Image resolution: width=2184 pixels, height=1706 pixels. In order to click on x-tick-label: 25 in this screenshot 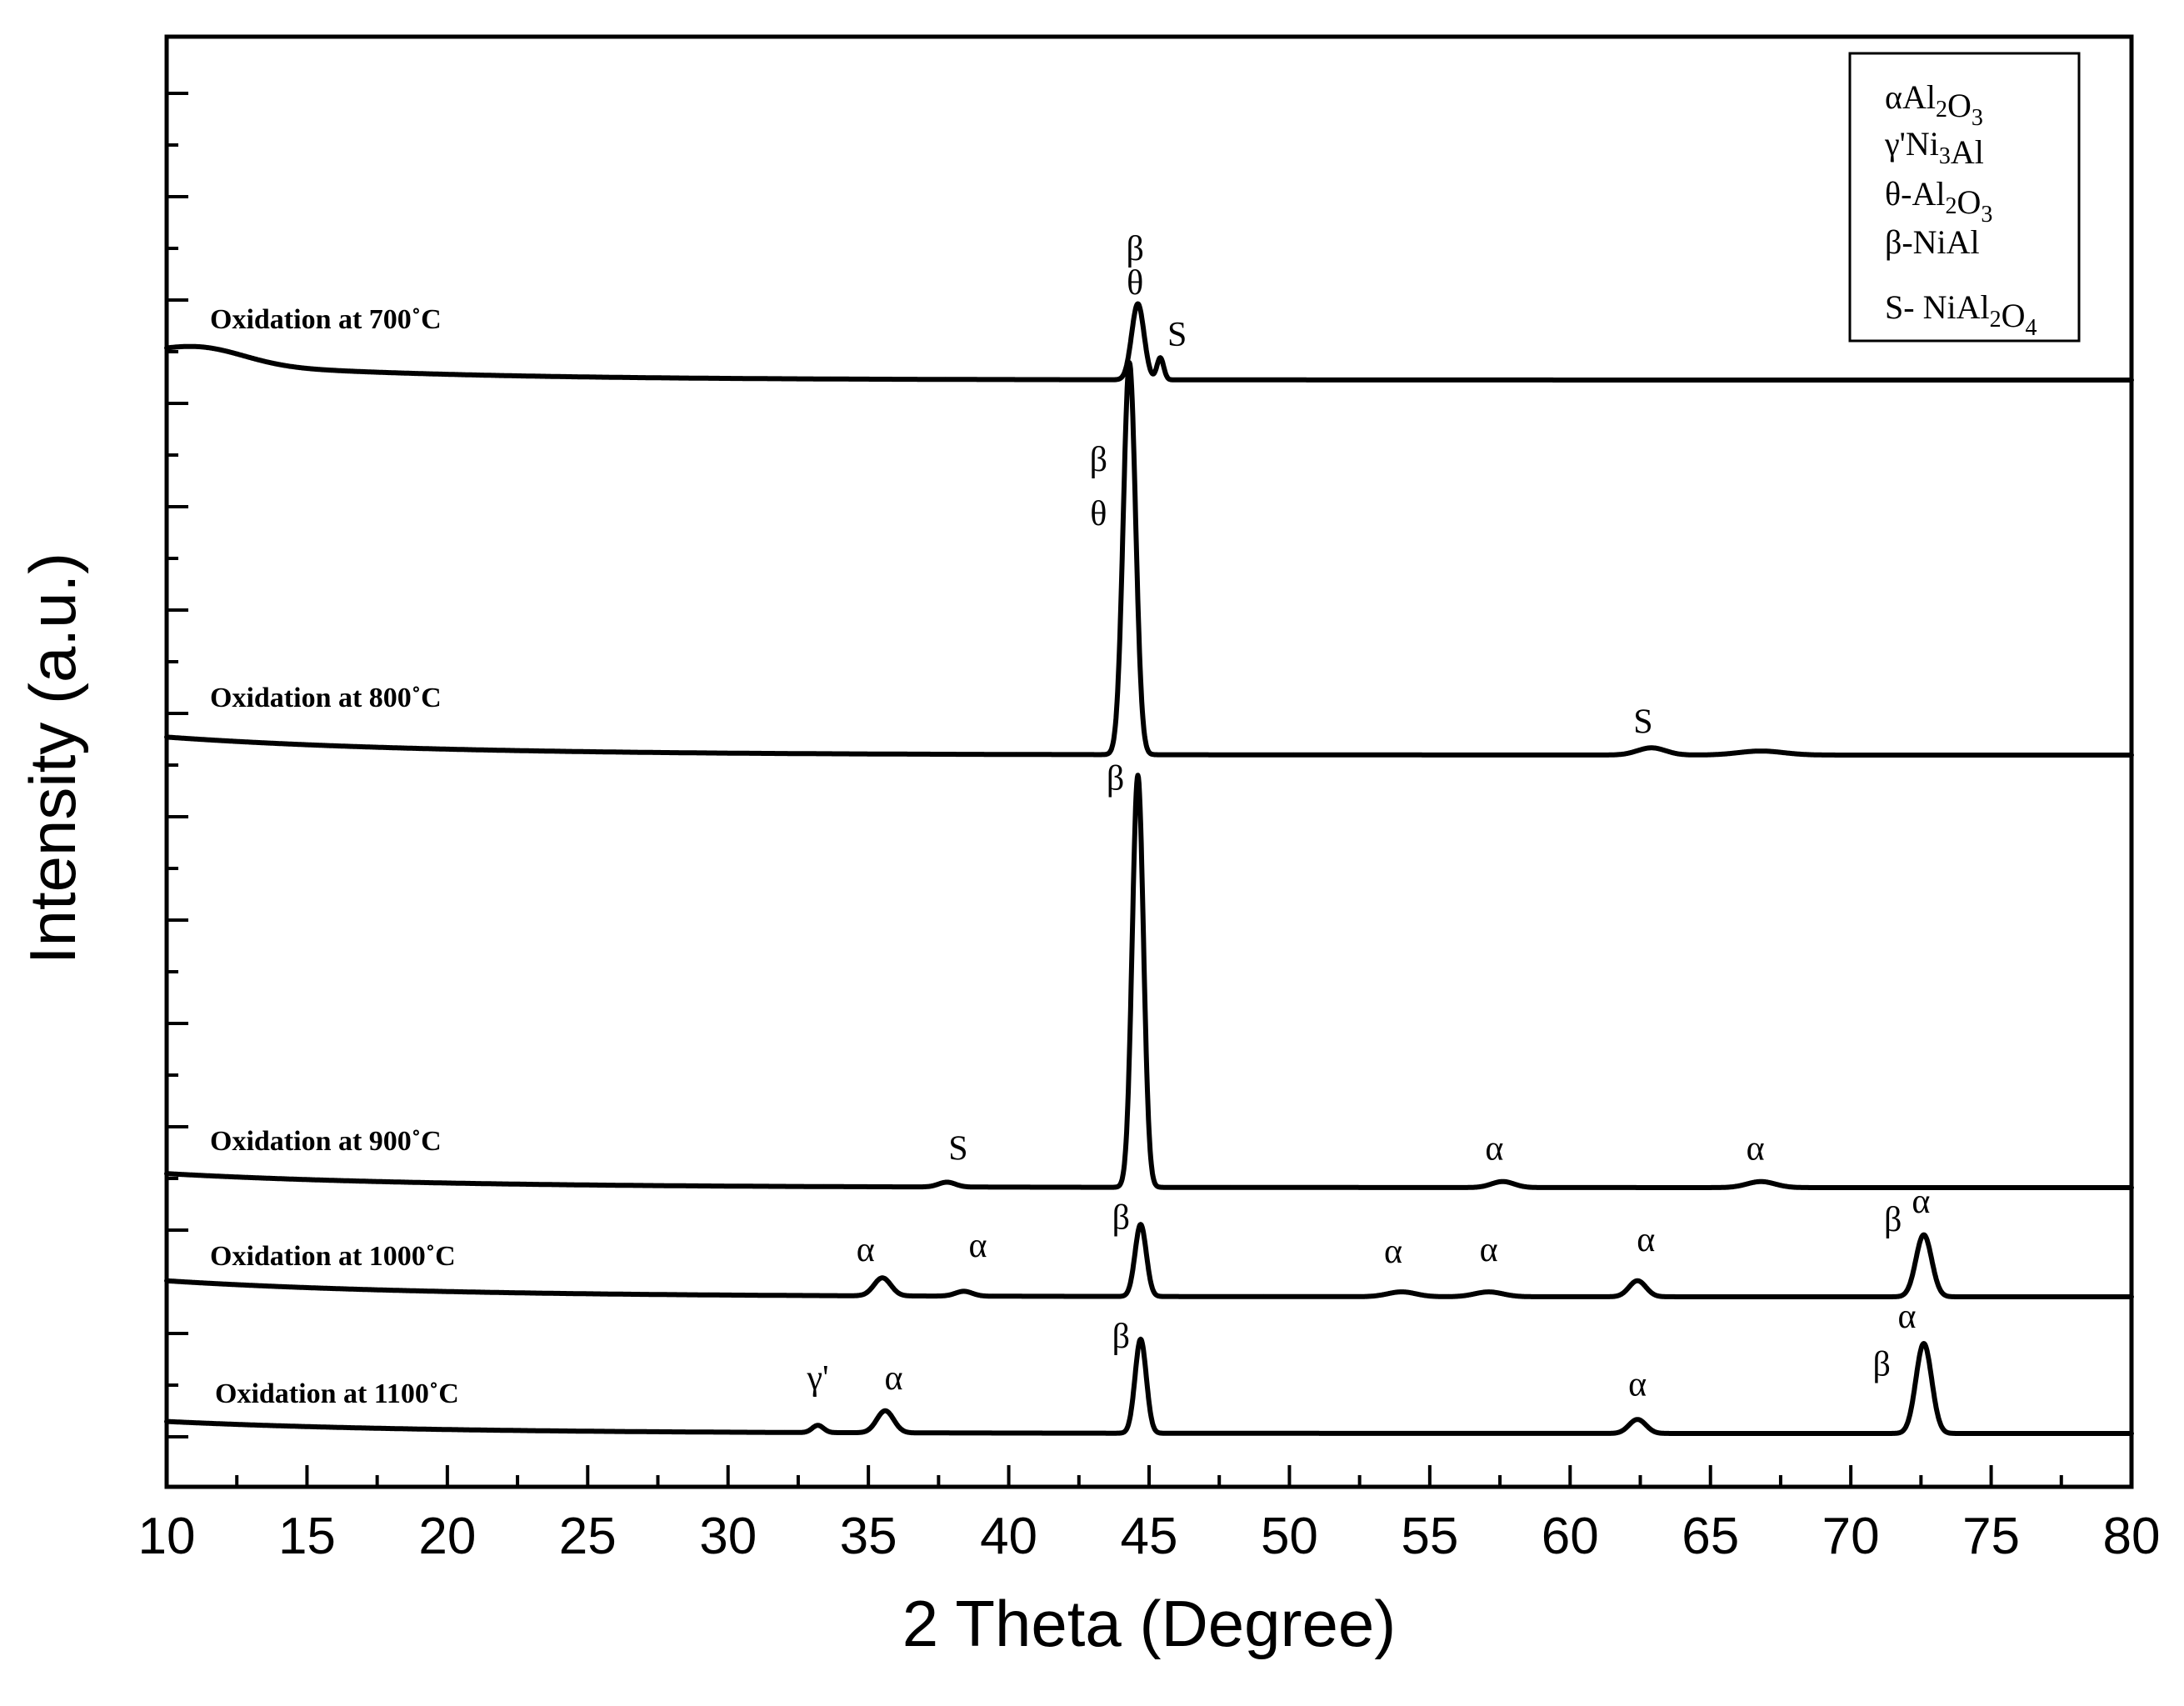, I will do `click(588, 1536)`.